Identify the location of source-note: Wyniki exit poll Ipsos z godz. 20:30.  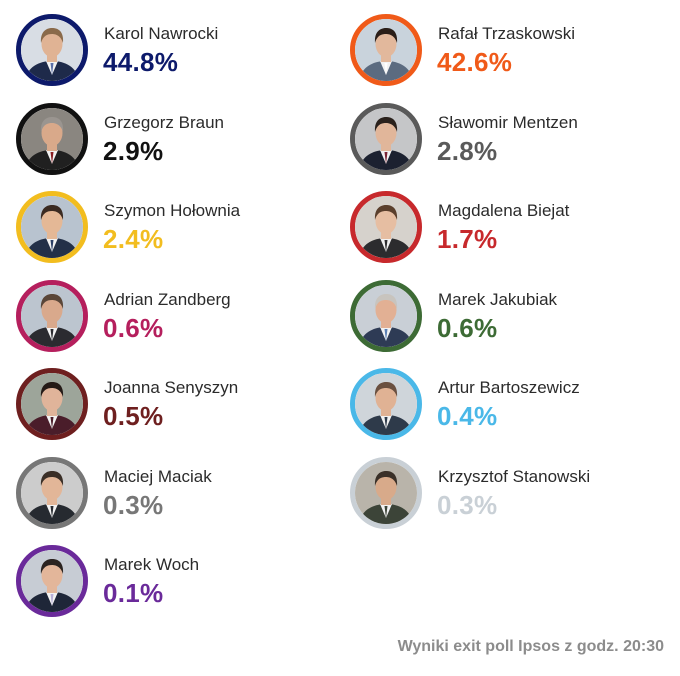
(530, 646).